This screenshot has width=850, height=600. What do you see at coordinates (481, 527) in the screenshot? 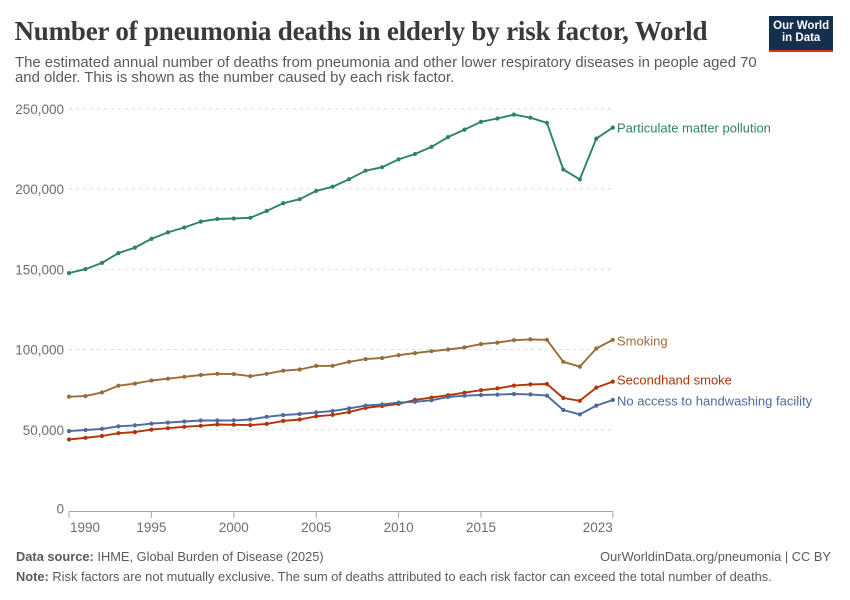
I see `svg-text: 2015` at bounding box center [481, 527].